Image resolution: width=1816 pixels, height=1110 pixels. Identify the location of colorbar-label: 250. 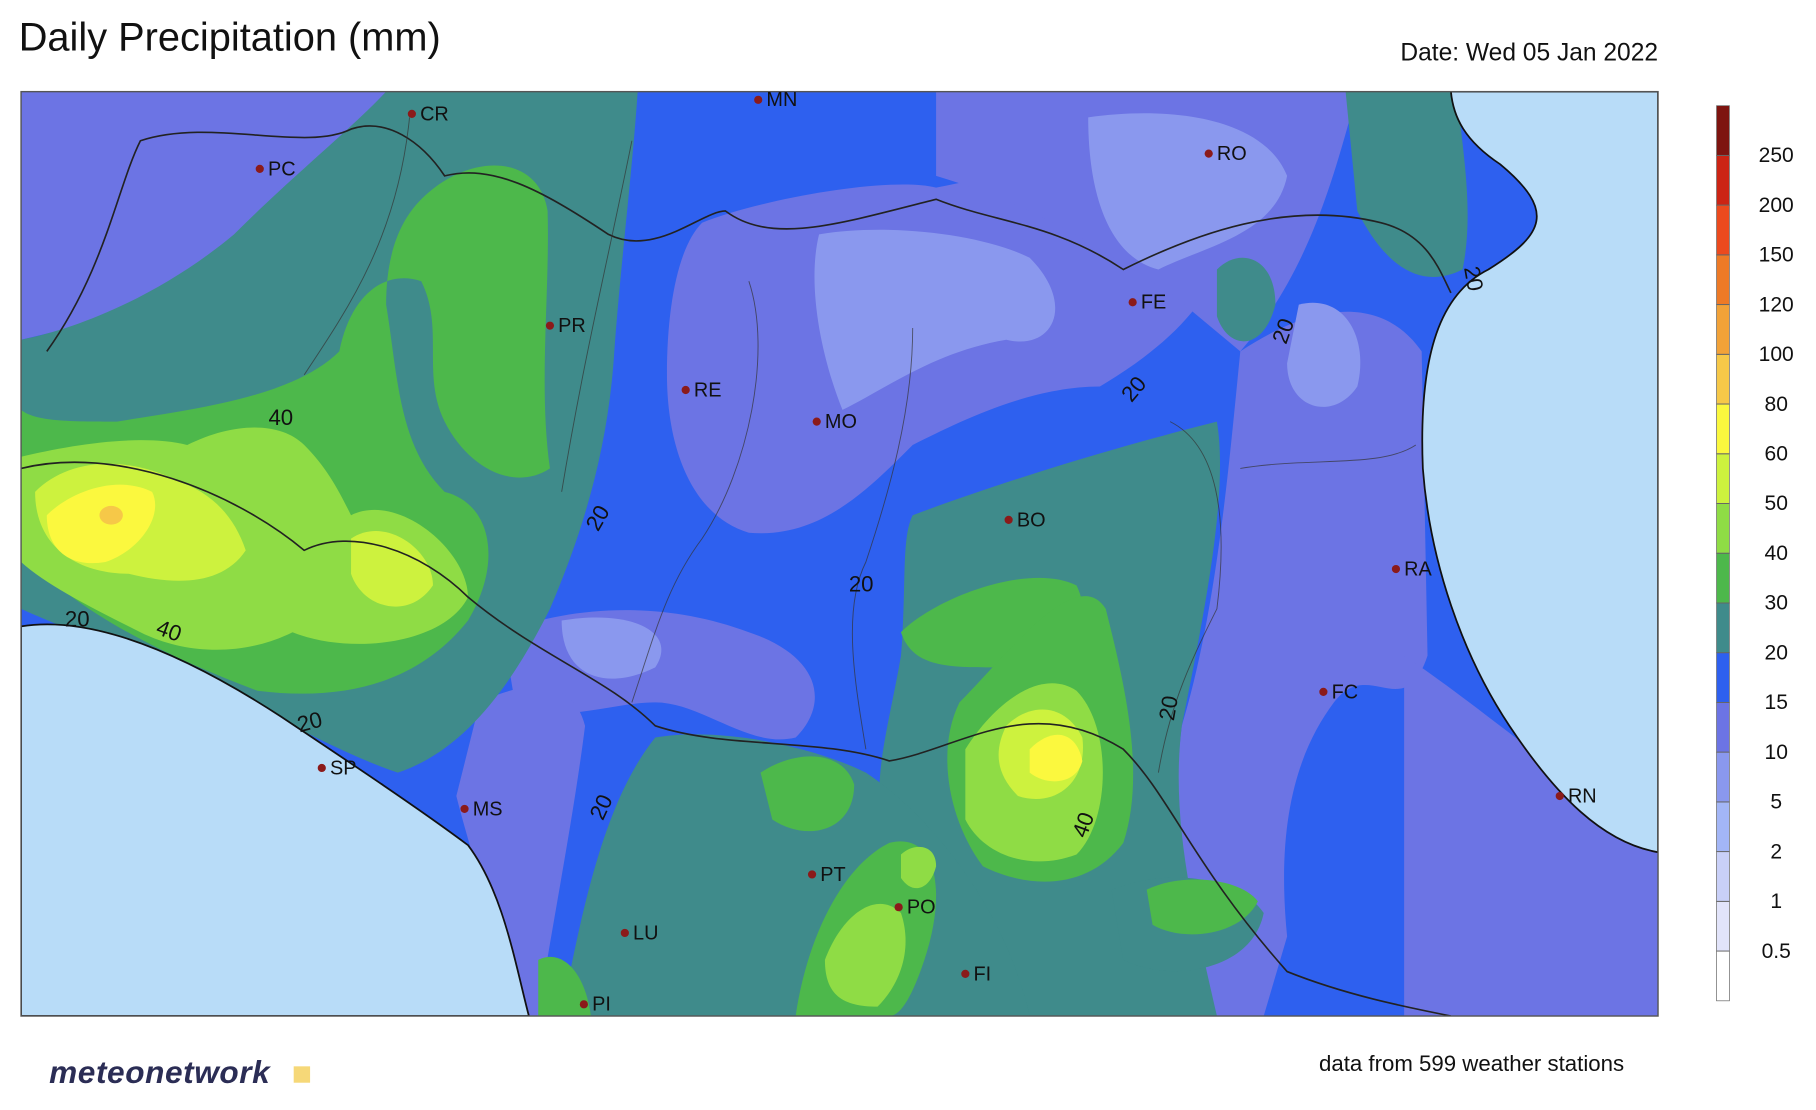
(1776, 155).